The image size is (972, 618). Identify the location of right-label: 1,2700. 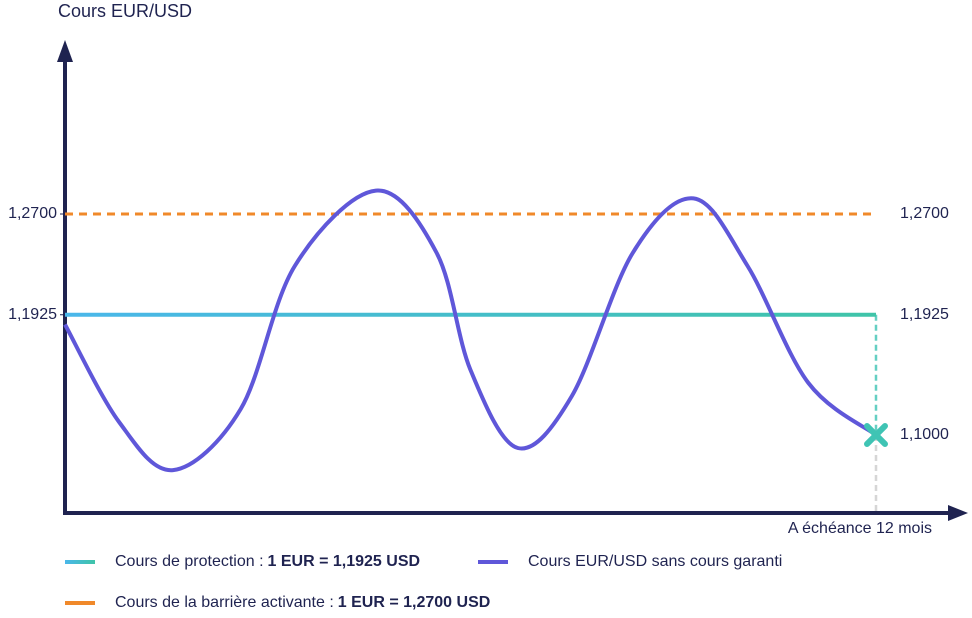
(924, 213).